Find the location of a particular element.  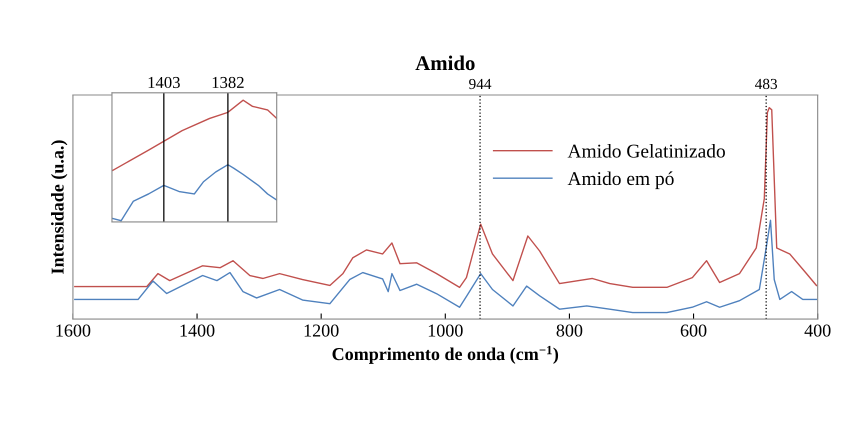

legend-label: Amido em pó is located at coordinates (621, 180).